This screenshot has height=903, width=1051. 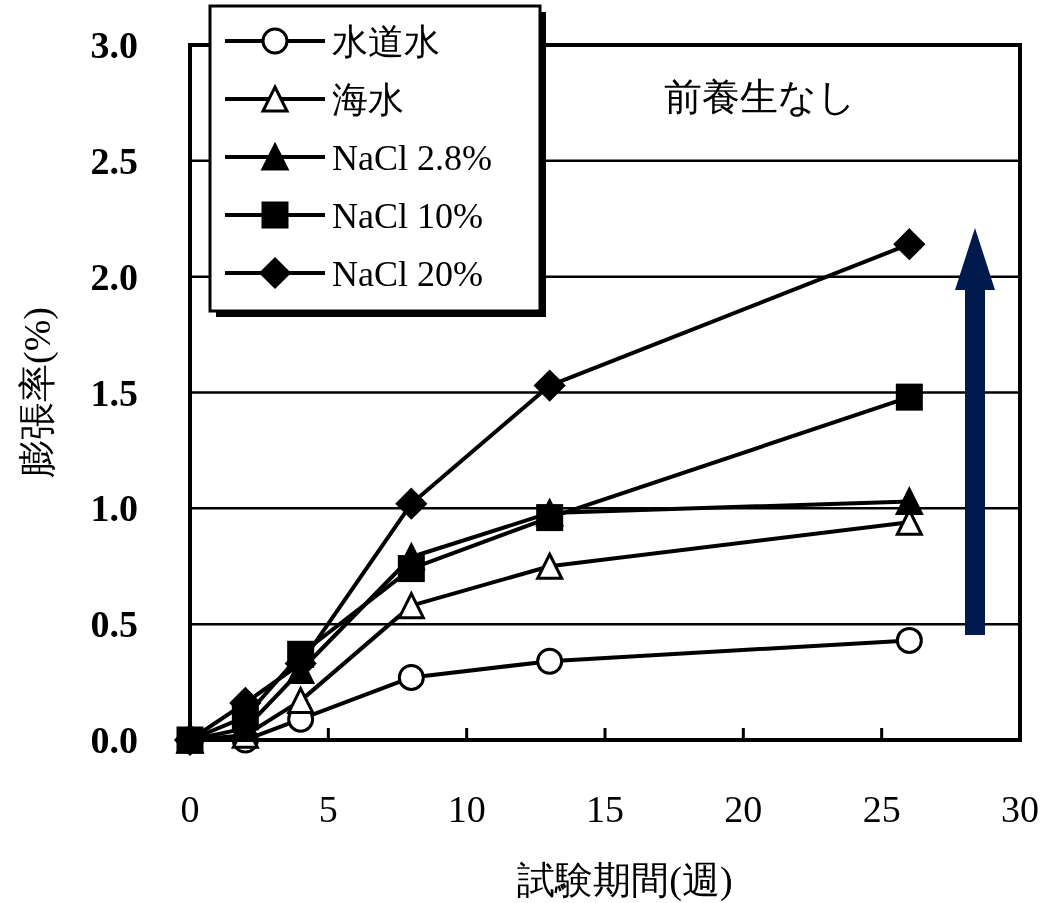 What do you see at coordinates (114, 508) in the screenshot?
I see `y-tick-label: 1.0` at bounding box center [114, 508].